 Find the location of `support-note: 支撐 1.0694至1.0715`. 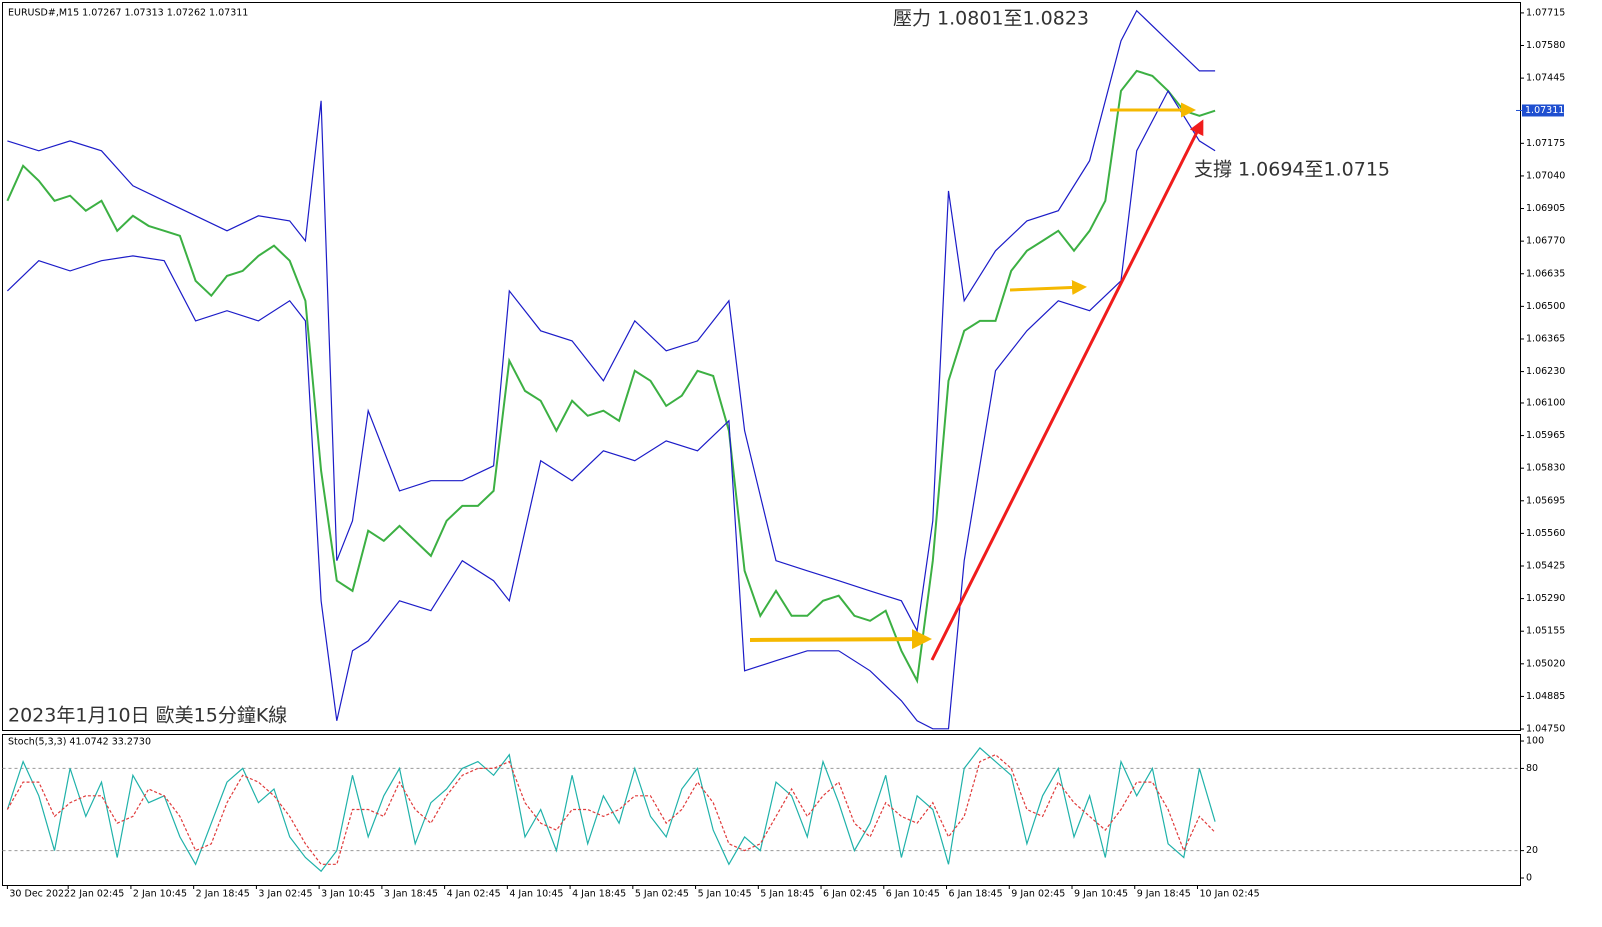

support-note: 支撐 1.0694至1.0715 is located at coordinates (1292, 170).